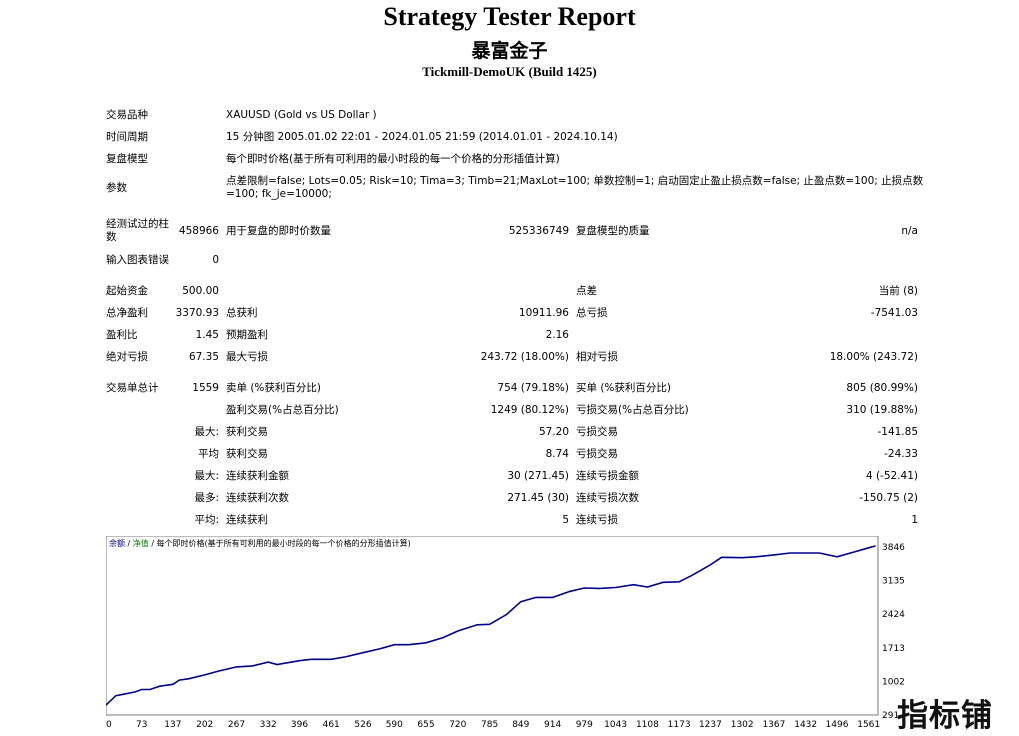  I want to click on x-tick-label: 526, so click(362, 725).